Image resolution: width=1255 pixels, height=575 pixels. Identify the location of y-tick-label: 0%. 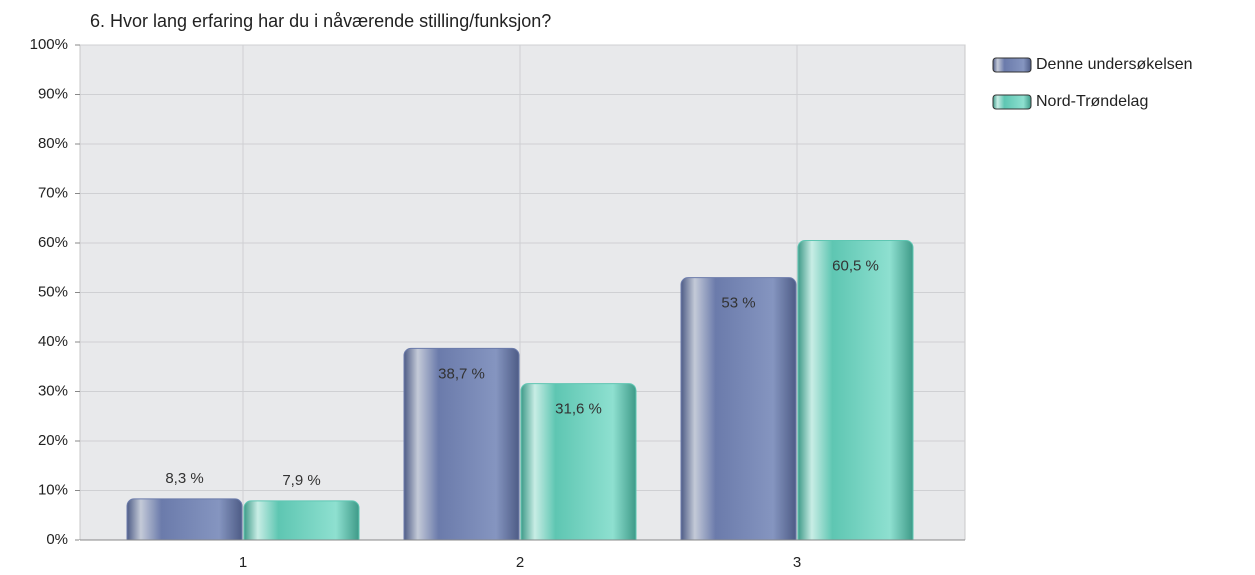
(57, 539).